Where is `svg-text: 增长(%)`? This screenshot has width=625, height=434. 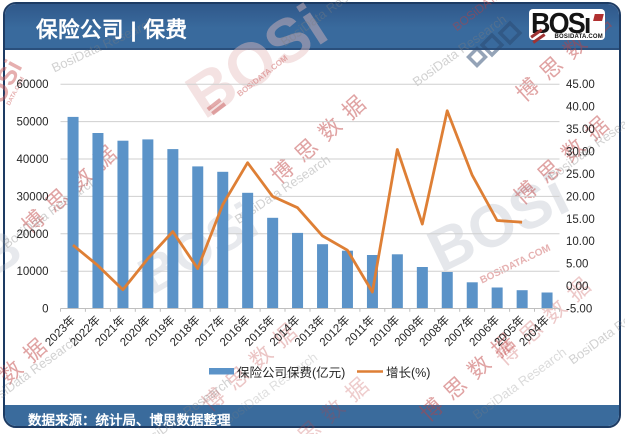
svg-text: 增长(%) is located at coordinates (408, 372).